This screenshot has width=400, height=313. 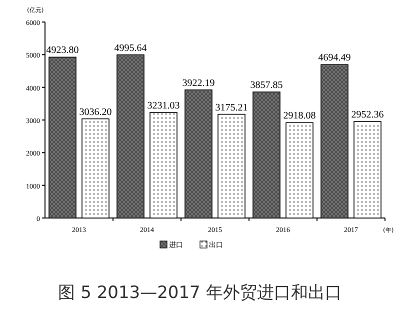 What do you see at coordinates (367, 115) in the screenshot?
I see `text: 2952.36` at bounding box center [367, 115].